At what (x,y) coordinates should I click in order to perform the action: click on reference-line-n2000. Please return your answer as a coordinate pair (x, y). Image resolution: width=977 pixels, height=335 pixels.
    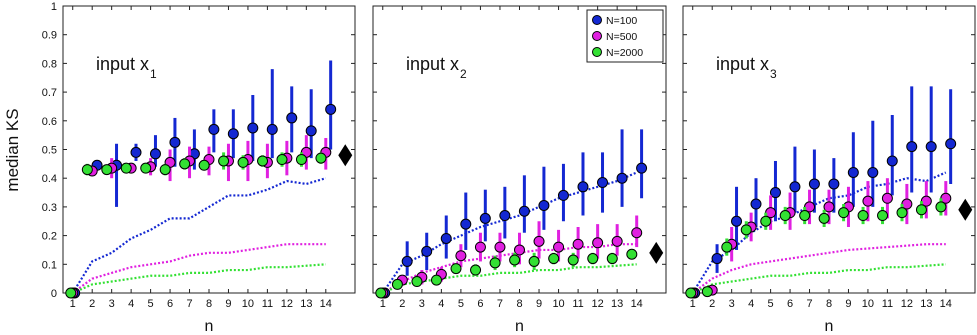
    Looking at the image, I should click on (819, 279).